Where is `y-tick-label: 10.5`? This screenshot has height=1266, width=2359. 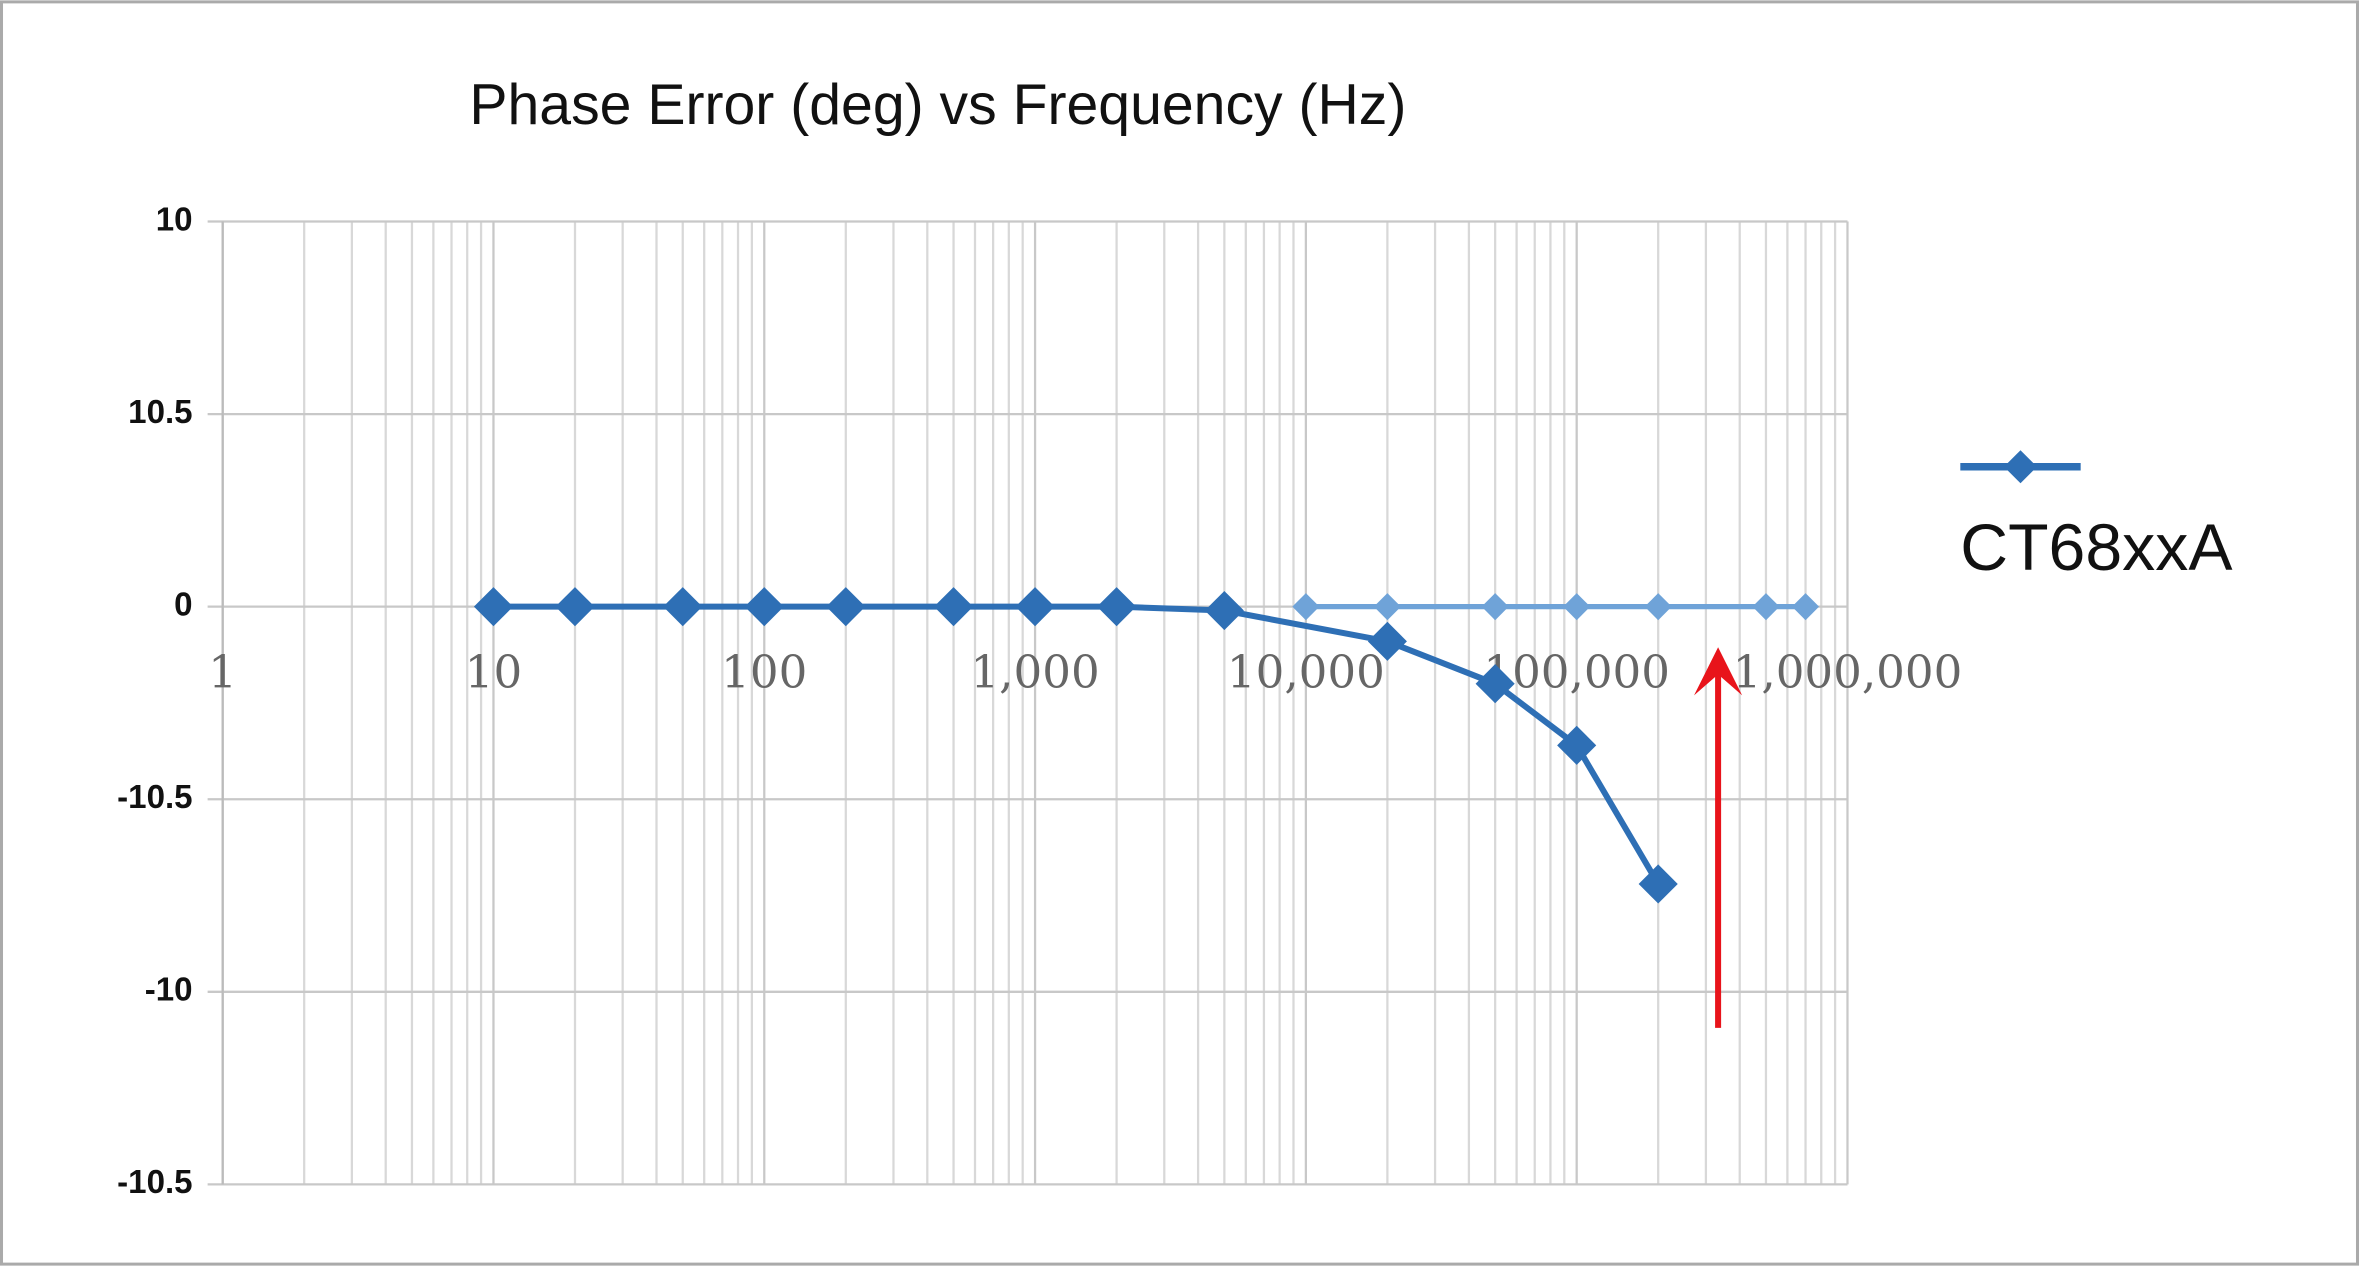
y-tick-label: 10.5 is located at coordinates (160, 412).